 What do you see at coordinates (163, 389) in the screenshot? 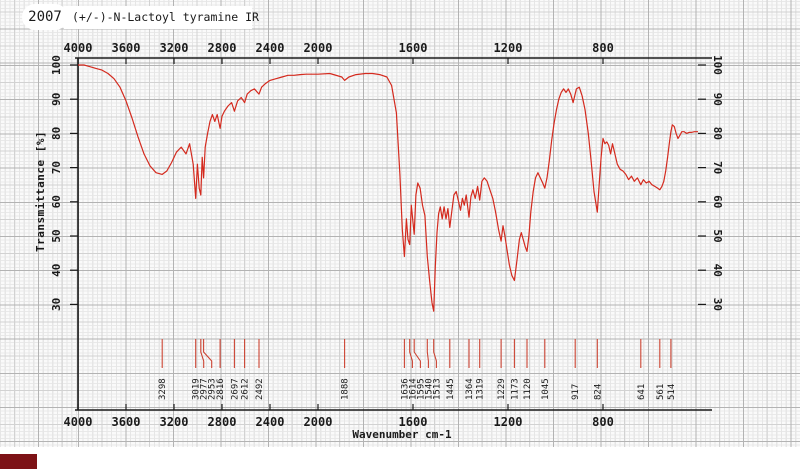
I see `peak-label: 3298` at bounding box center [163, 389].